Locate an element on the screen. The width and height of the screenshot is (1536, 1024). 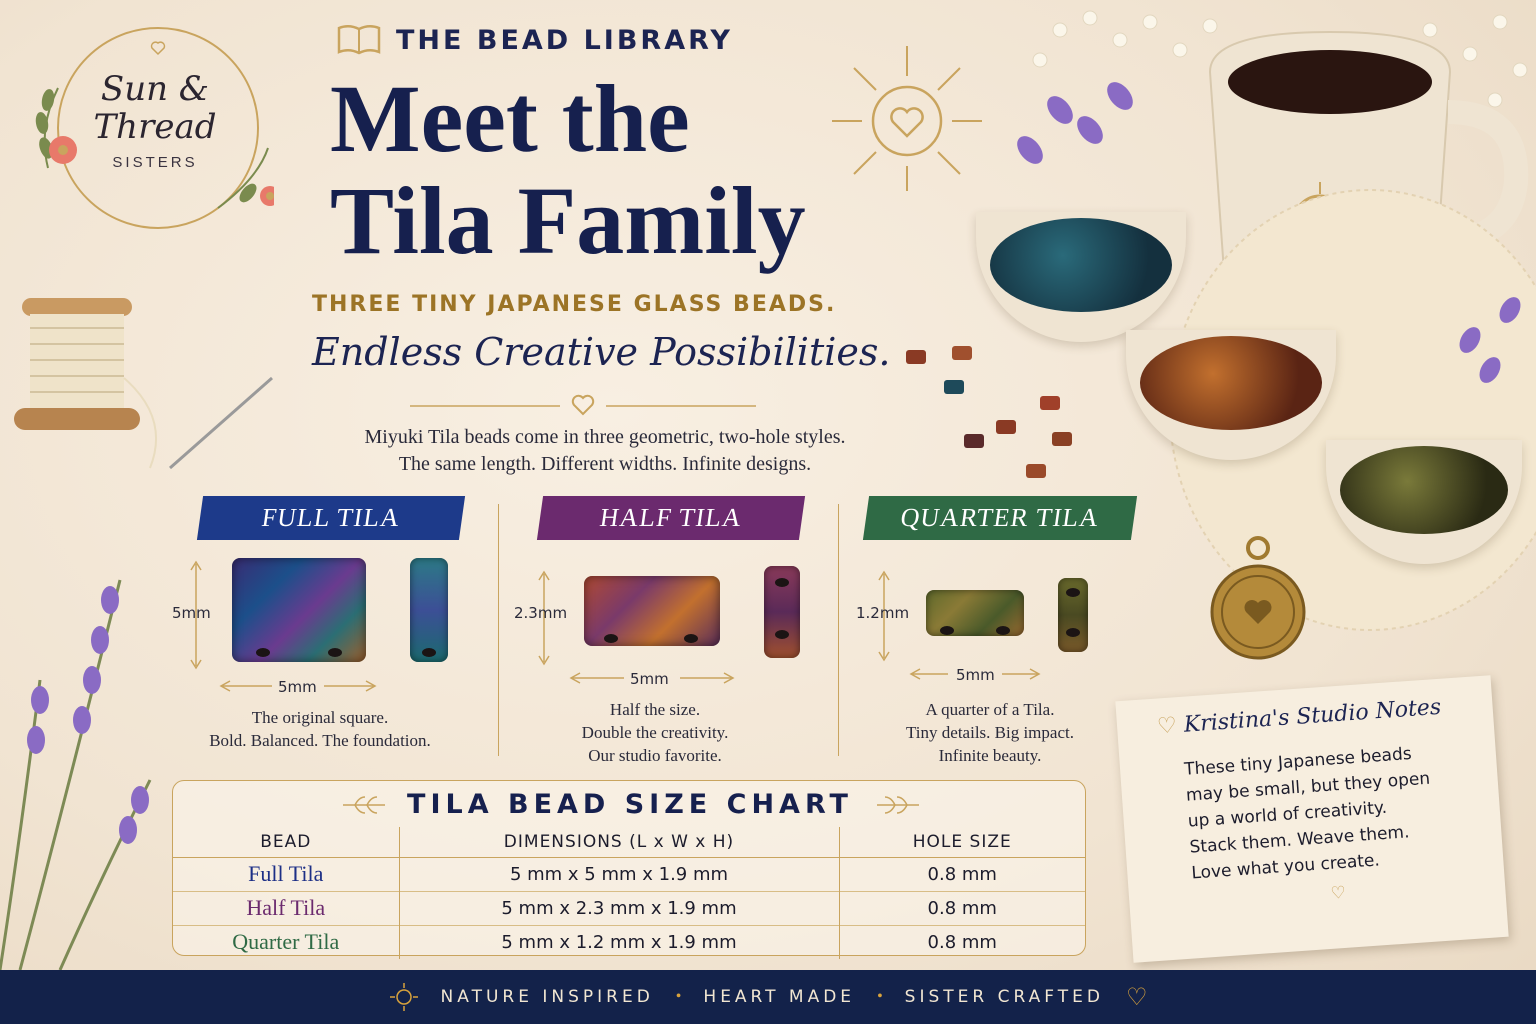
bowl-copper-beads is located at coordinates (1231, 395).